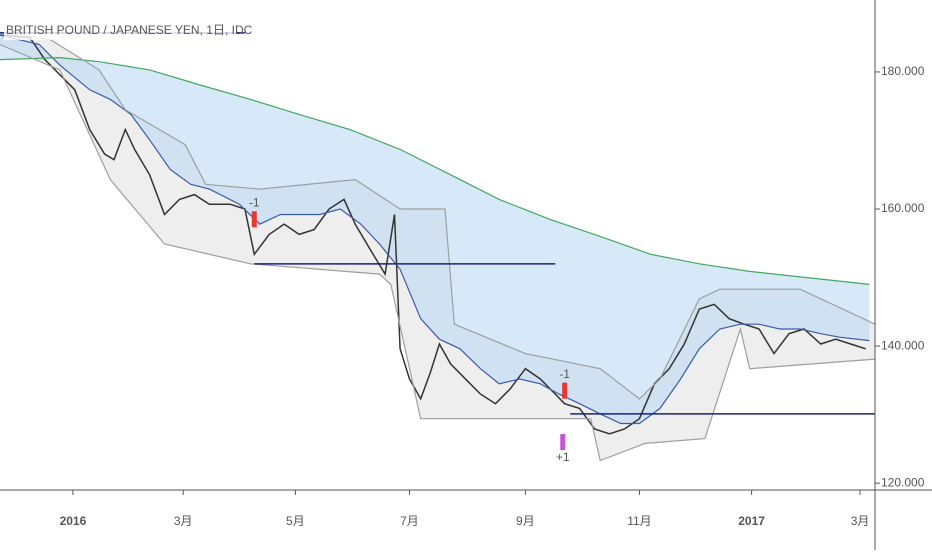 Image resolution: width=932 pixels, height=555 pixels. What do you see at coordinates (409, 521) in the screenshot?
I see `x-tick-label: 7月` at bounding box center [409, 521].